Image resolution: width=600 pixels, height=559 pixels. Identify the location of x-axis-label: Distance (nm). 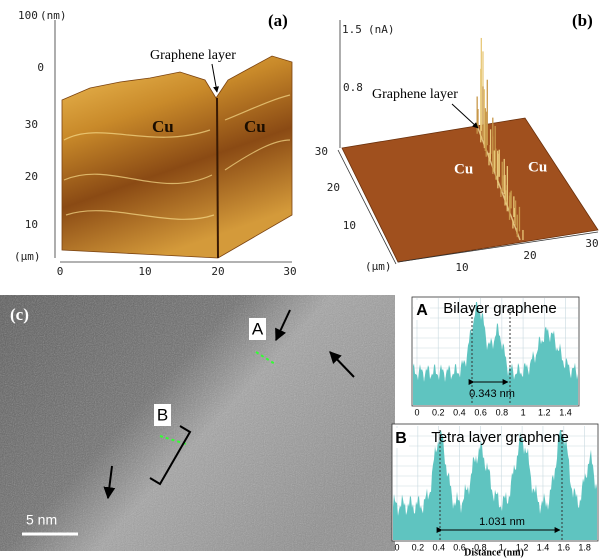
(494, 552).